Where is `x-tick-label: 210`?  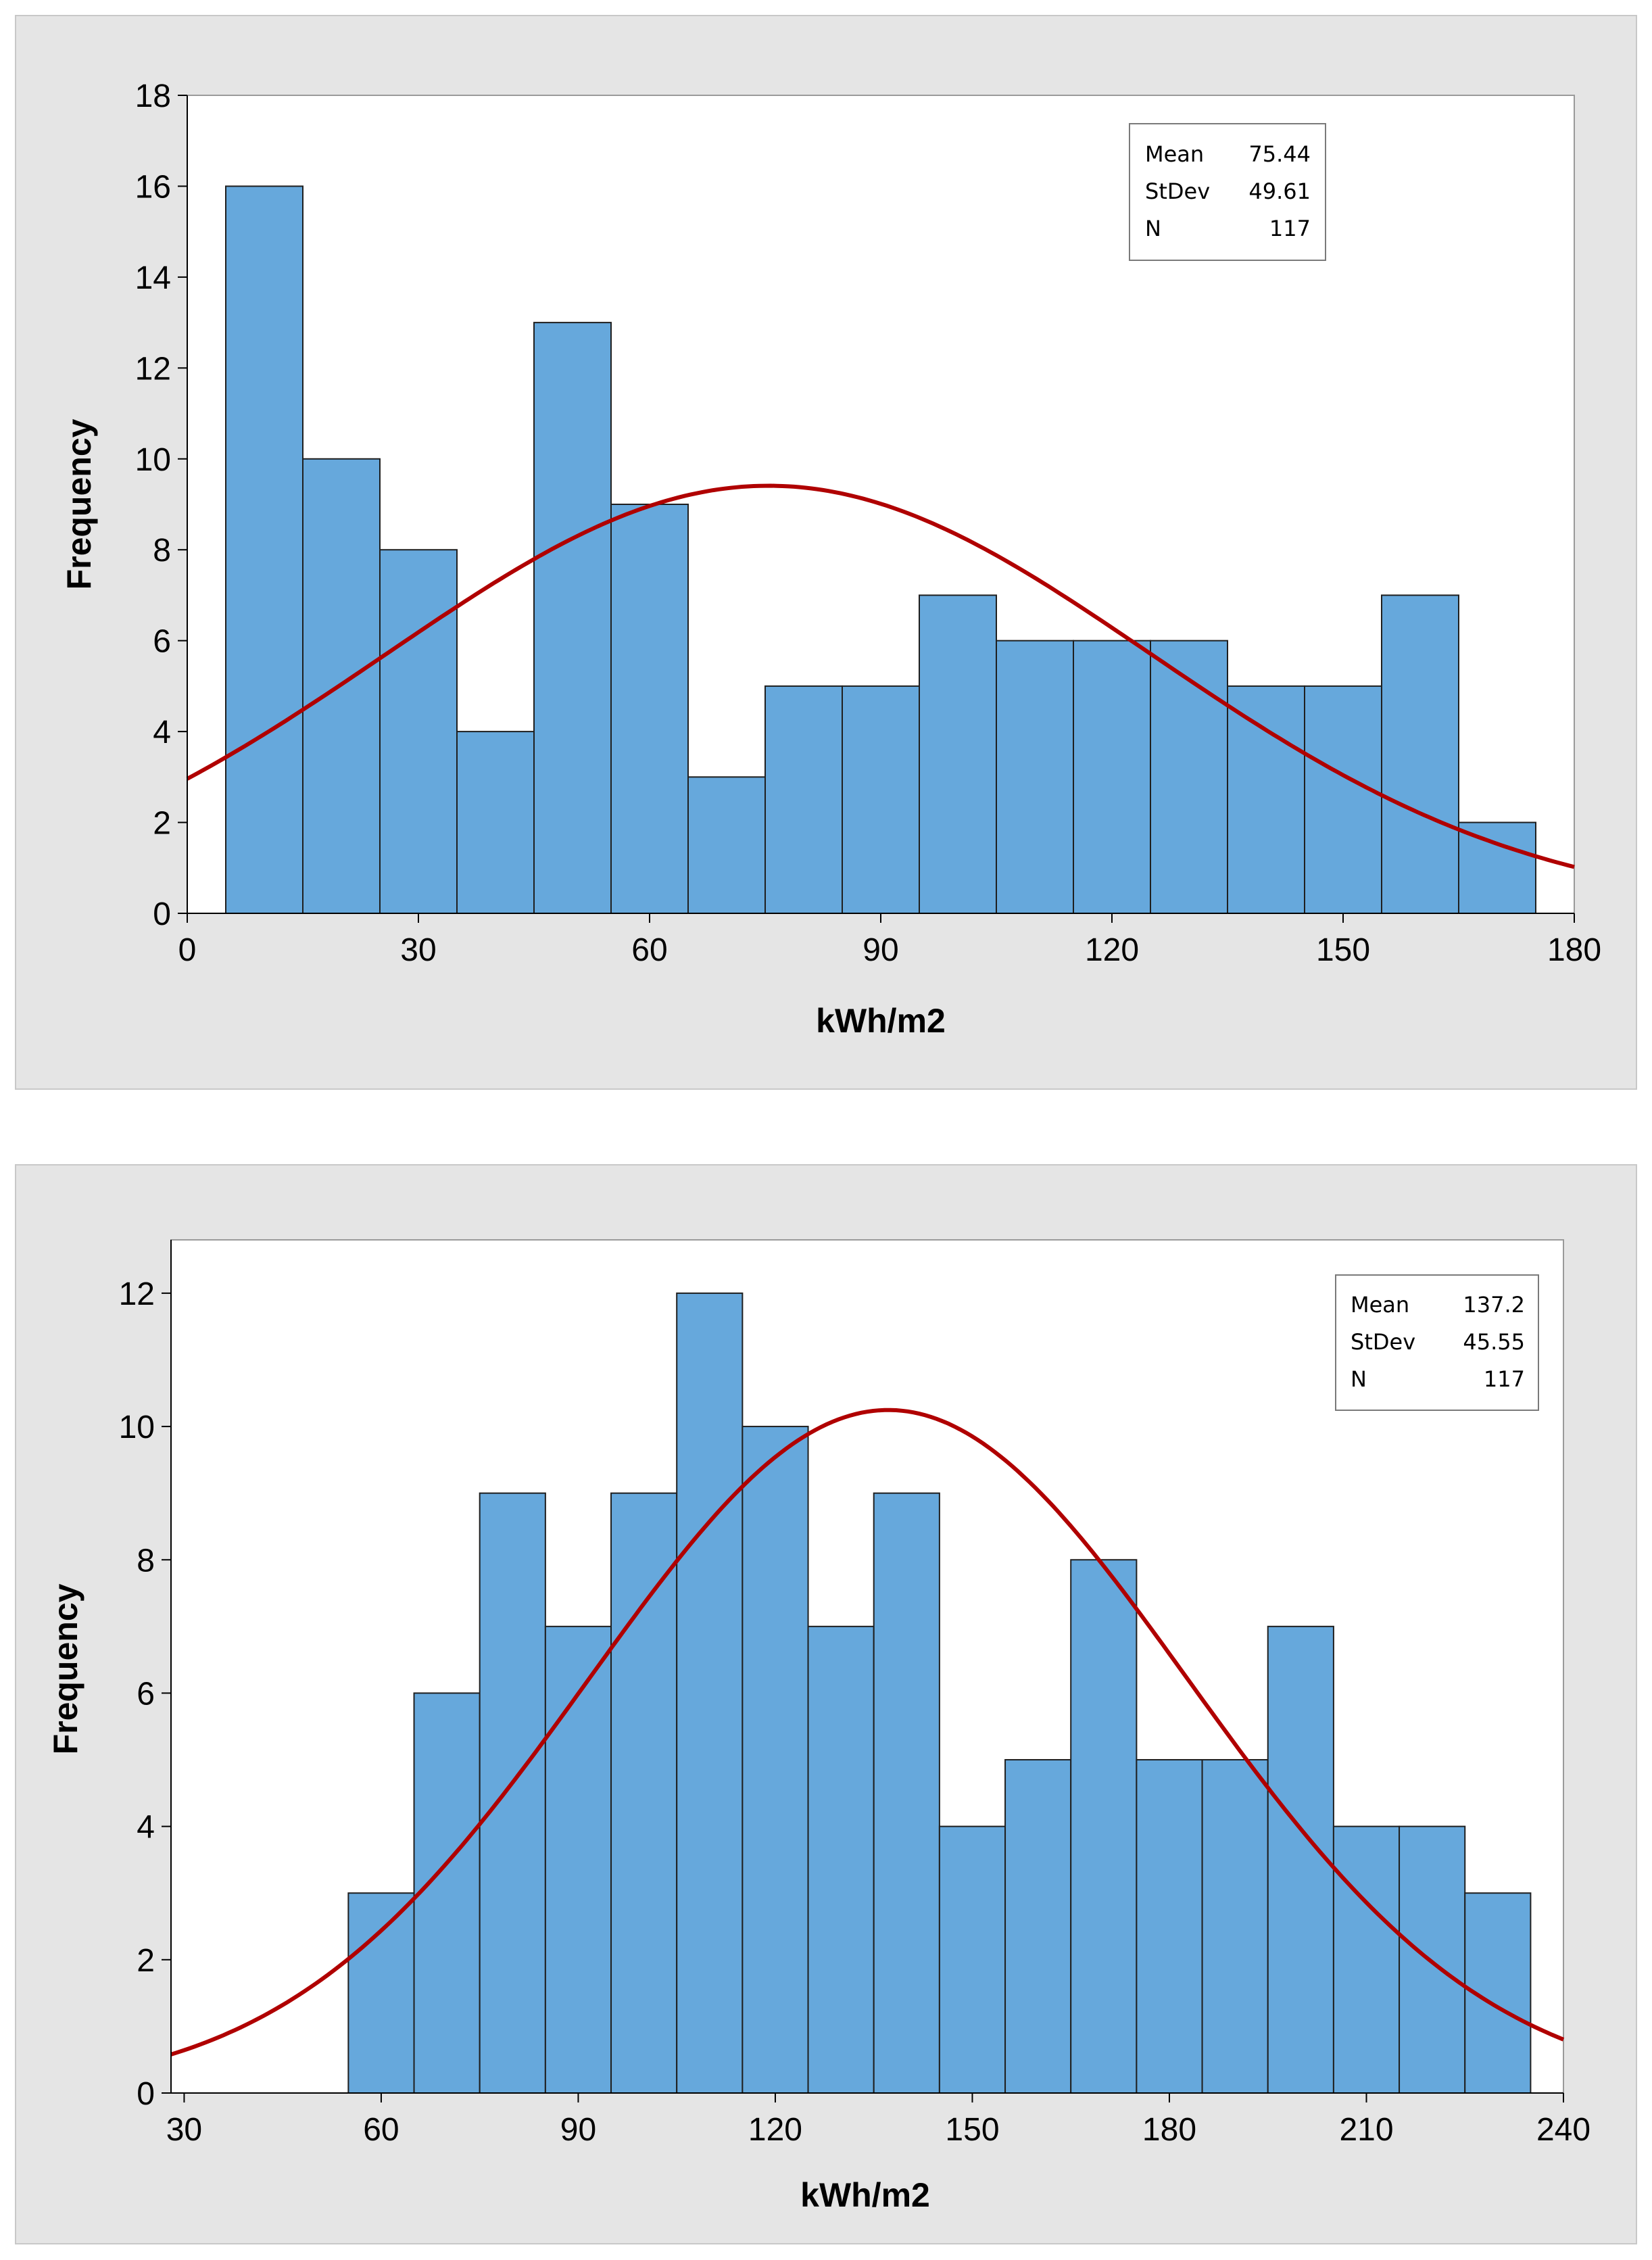 x-tick-label: 210 is located at coordinates (1366, 2130).